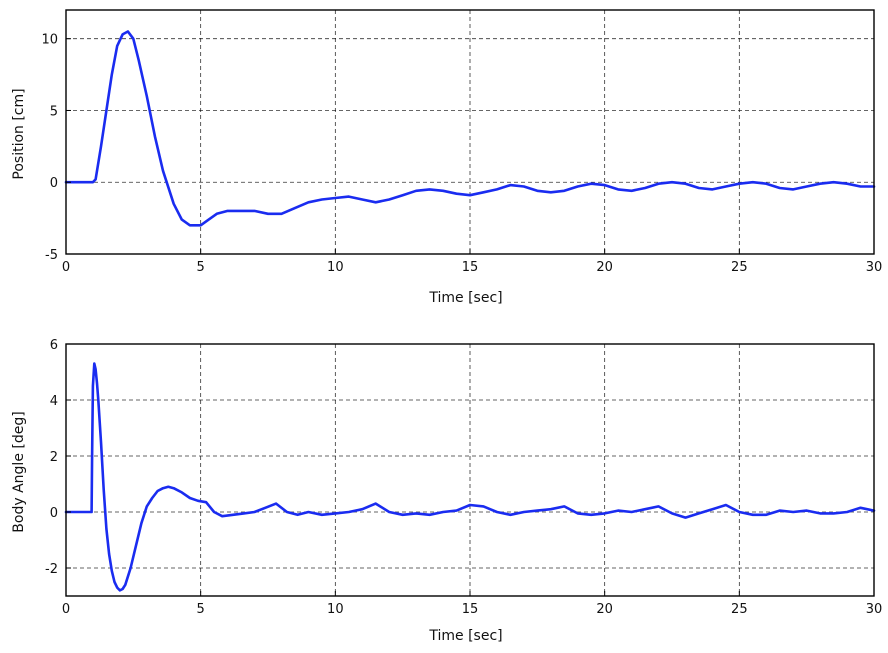 The height and width of the screenshot is (653, 888). What do you see at coordinates (49, 40) in the screenshot?
I see `position-ytick-label-3: 10` at bounding box center [49, 40].